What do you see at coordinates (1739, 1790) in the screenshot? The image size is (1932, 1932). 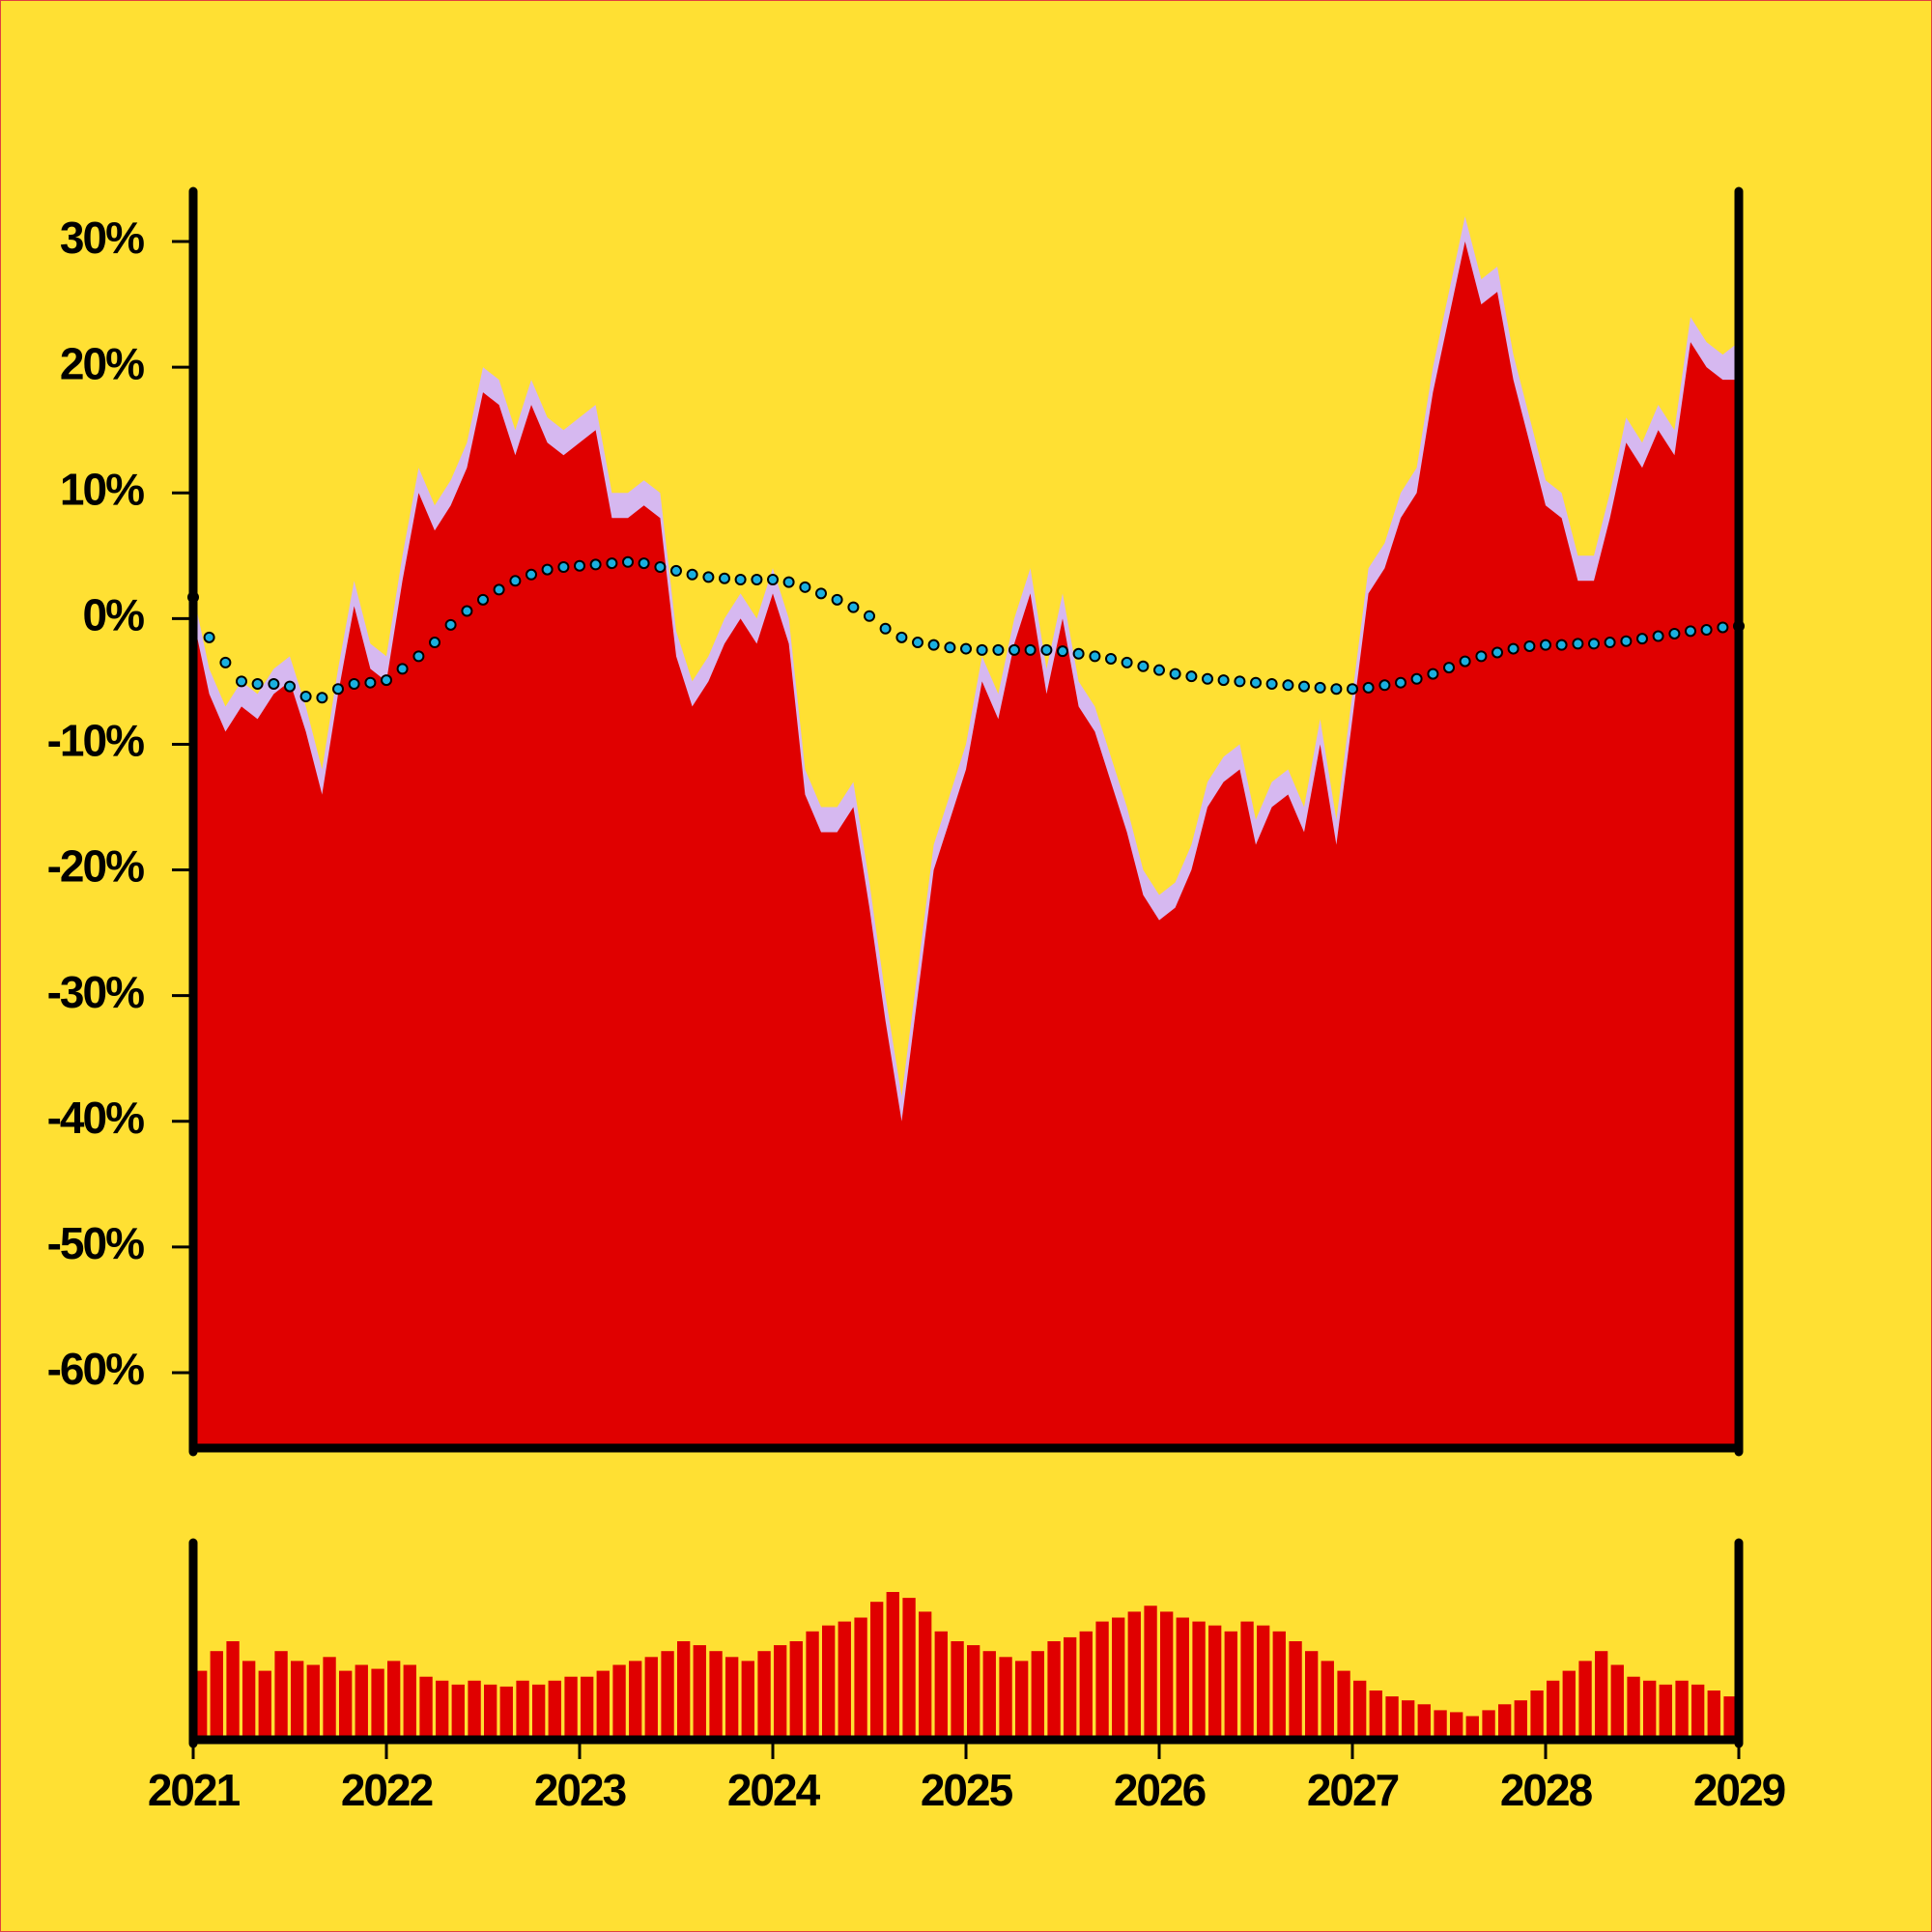 I see `x-tick-label: 2029` at bounding box center [1739, 1790].